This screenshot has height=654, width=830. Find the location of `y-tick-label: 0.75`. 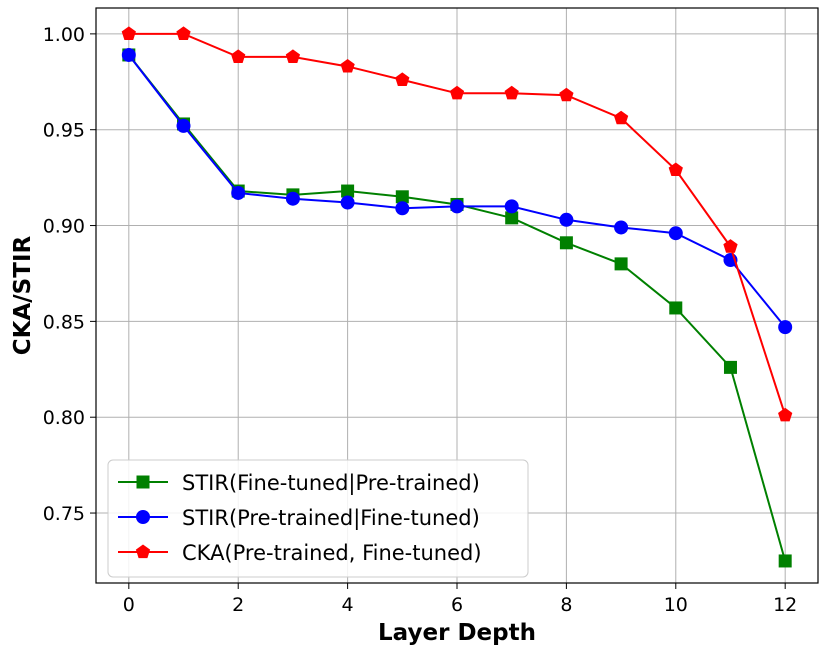

y-tick-label: 0.75 is located at coordinates (64, 514).